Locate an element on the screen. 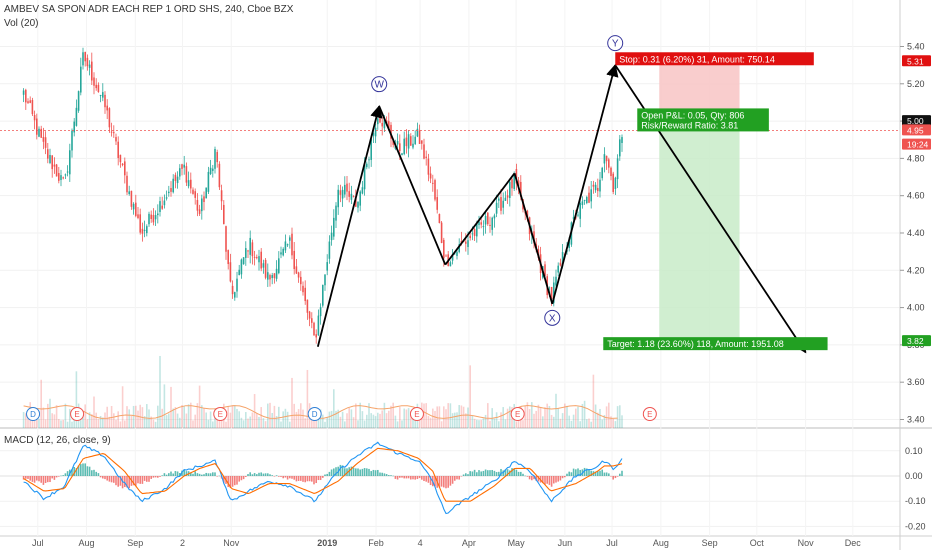 The width and height of the screenshot is (932, 550). macd-pane is located at coordinates (450, 478).